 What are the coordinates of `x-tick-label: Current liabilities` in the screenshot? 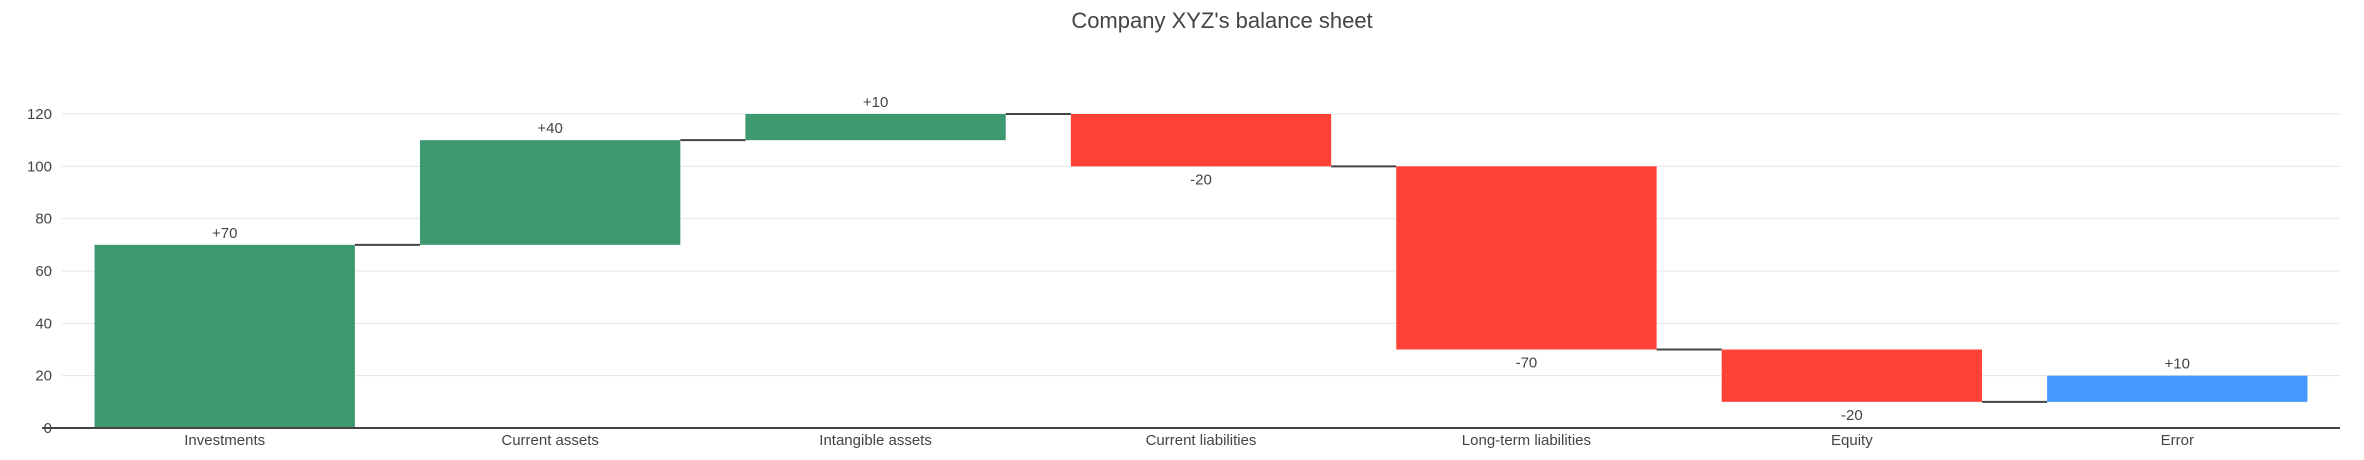 It's located at (1201, 440).